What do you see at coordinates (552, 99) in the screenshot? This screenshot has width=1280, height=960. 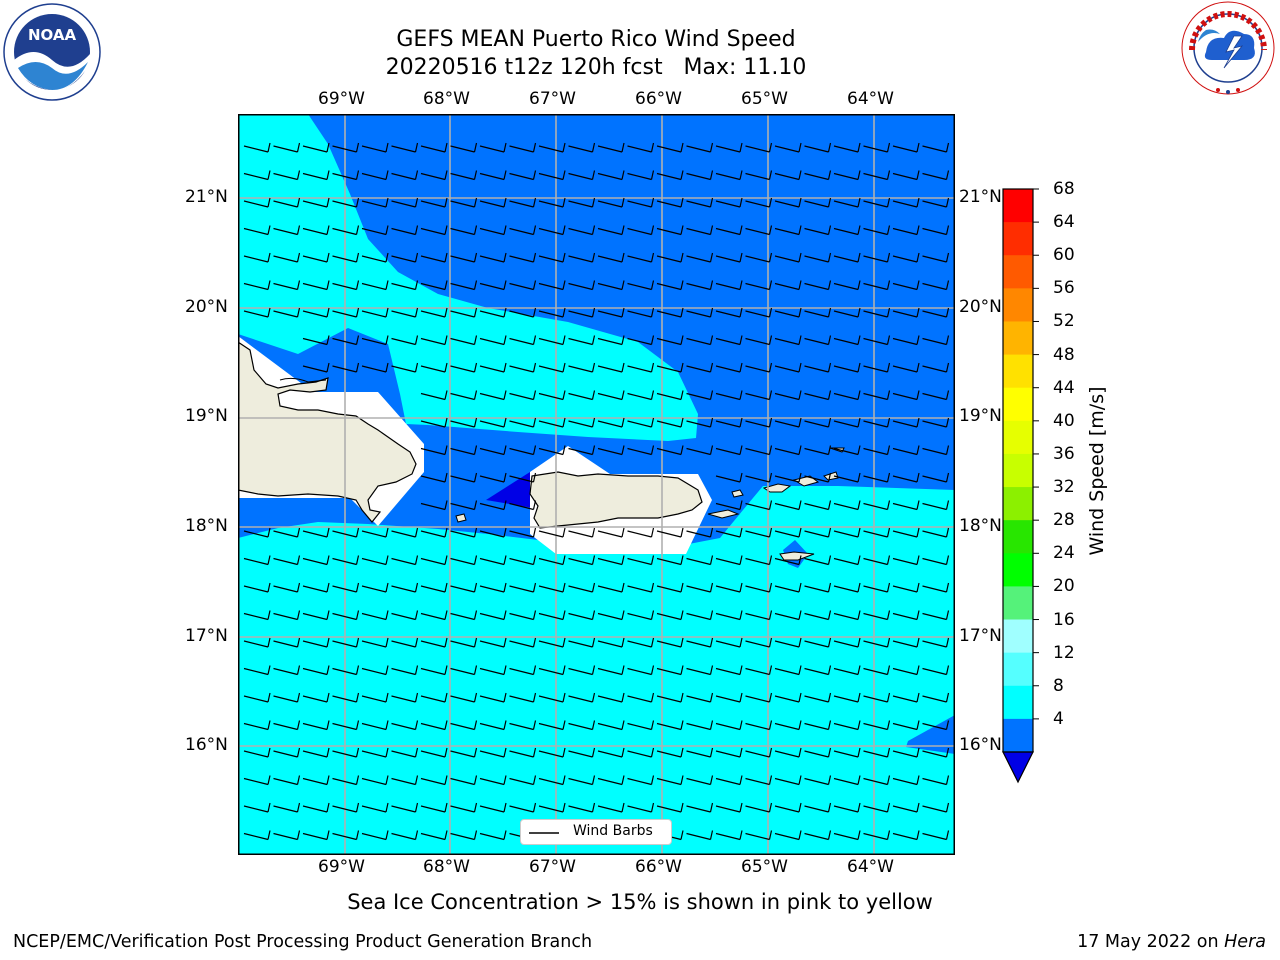 I see `lon-label-top-67w: 67°W` at bounding box center [552, 99].